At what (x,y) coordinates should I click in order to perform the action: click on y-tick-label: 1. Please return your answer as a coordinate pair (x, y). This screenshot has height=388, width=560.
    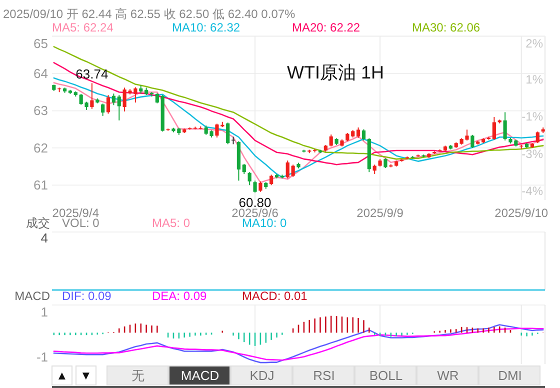
    Looking at the image, I should click on (44, 312).